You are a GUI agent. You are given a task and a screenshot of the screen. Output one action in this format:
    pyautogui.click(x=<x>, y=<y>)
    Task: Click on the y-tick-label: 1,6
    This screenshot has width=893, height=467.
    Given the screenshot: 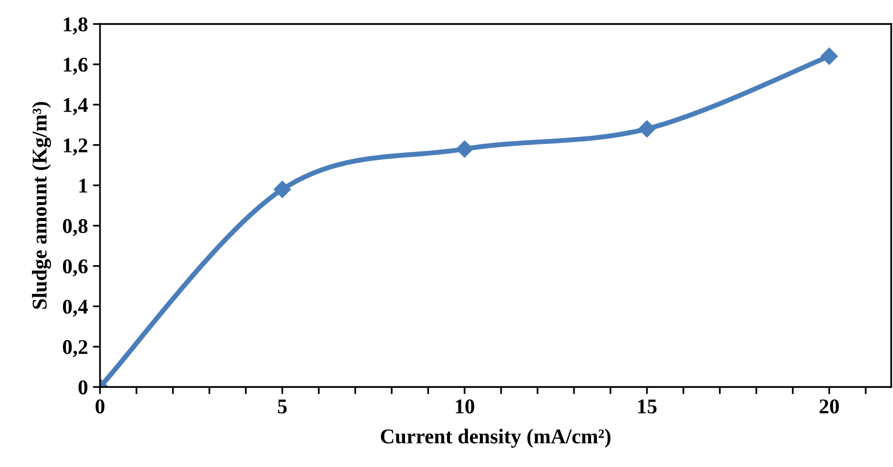 What is the action you would take?
    pyautogui.click(x=76, y=66)
    